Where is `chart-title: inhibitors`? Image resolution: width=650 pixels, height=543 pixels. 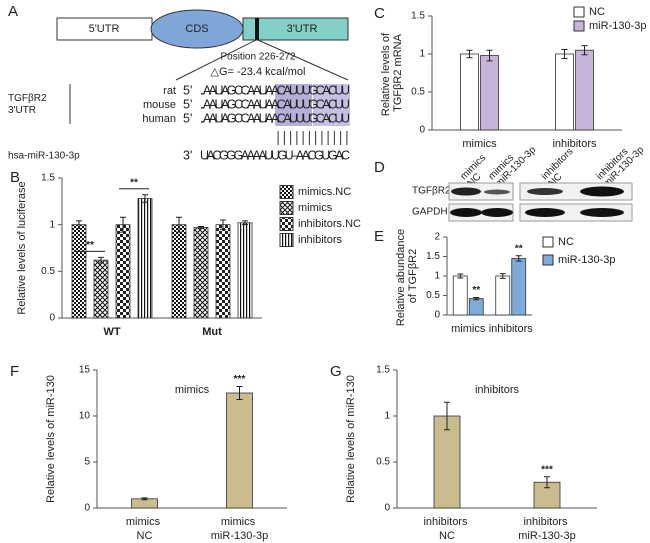
chart-title: inhibitors is located at coordinates (497, 390).